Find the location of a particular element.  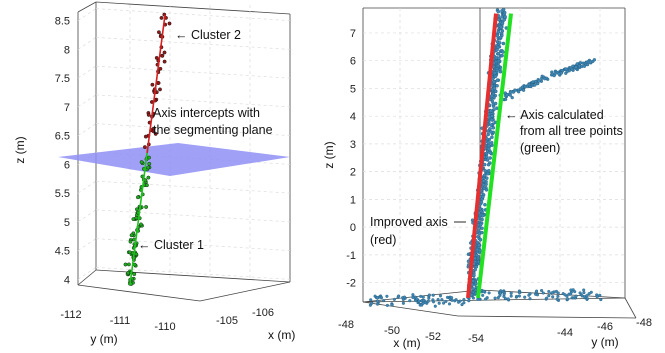

left-z-tick: 7.5 is located at coordinates (62, 79).